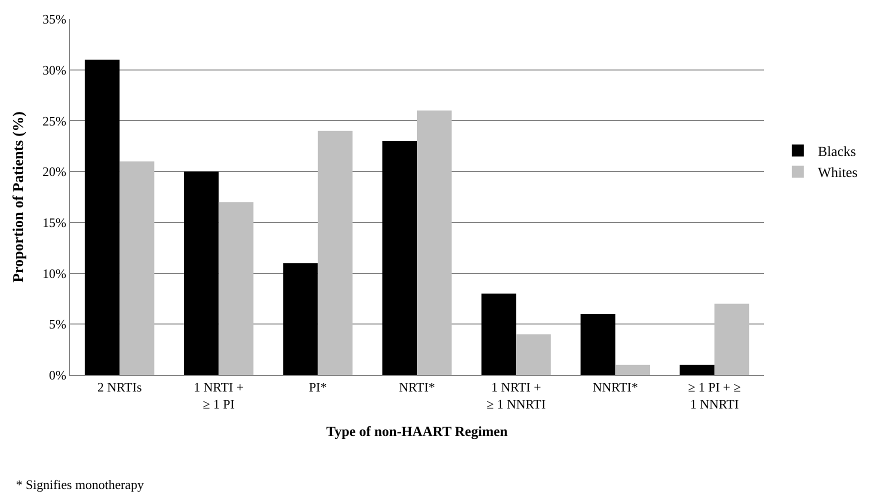  Describe the element at coordinates (18, 197) in the screenshot. I see `y-axis-title: Proportion of Patients (%)` at that location.